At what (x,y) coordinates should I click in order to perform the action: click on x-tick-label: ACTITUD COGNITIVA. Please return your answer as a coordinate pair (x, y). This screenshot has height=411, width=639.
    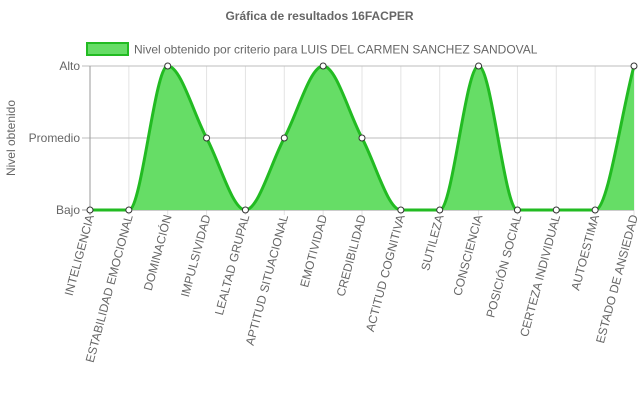
    Looking at the image, I should click on (385, 273).